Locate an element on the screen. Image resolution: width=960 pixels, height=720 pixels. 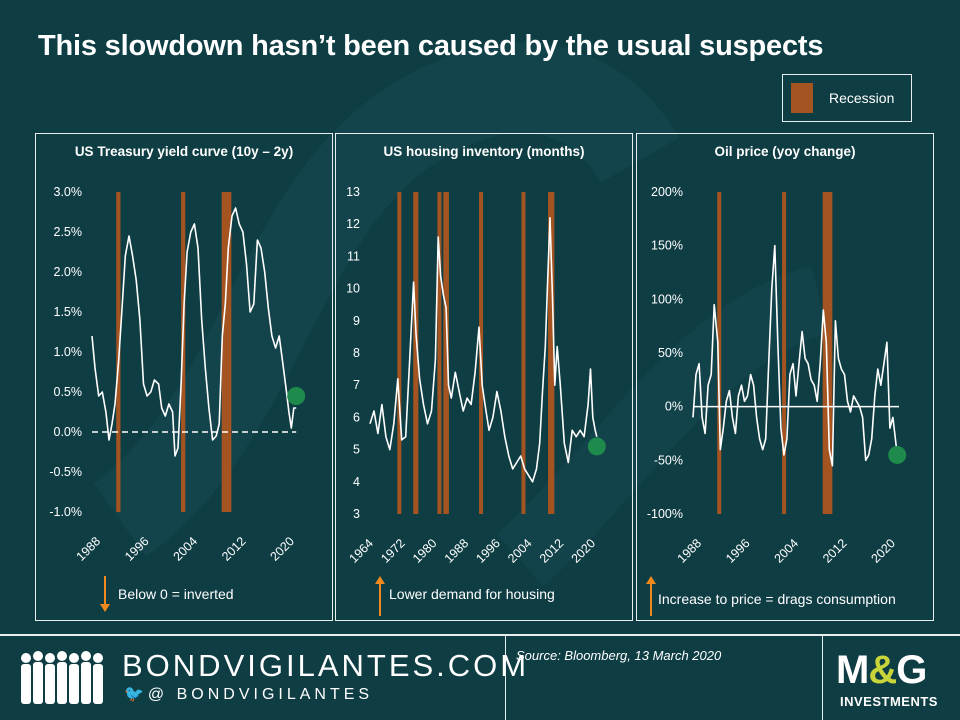
chart-note-yield-curve: Below 0 = inverted is located at coordinates (176, 594).